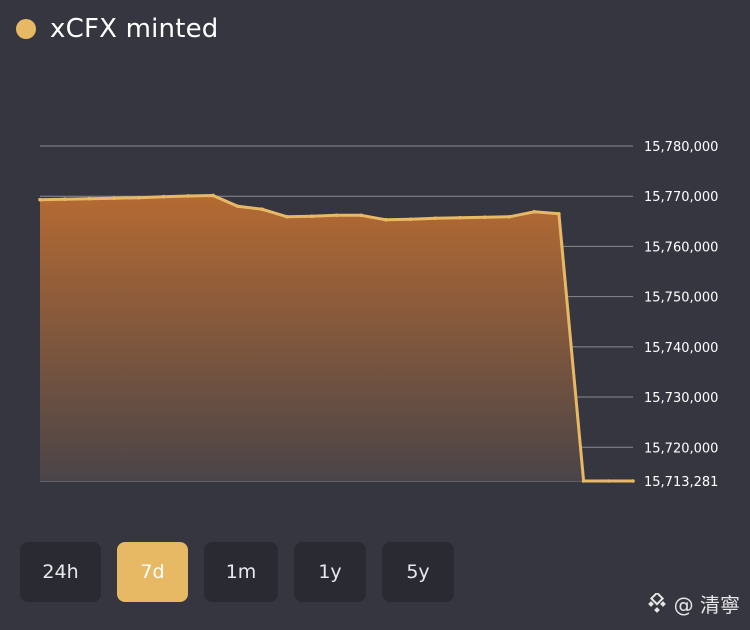 This screenshot has width=750, height=630. What do you see at coordinates (152, 572) in the screenshot?
I see `range-button-7d: 7d` at bounding box center [152, 572].